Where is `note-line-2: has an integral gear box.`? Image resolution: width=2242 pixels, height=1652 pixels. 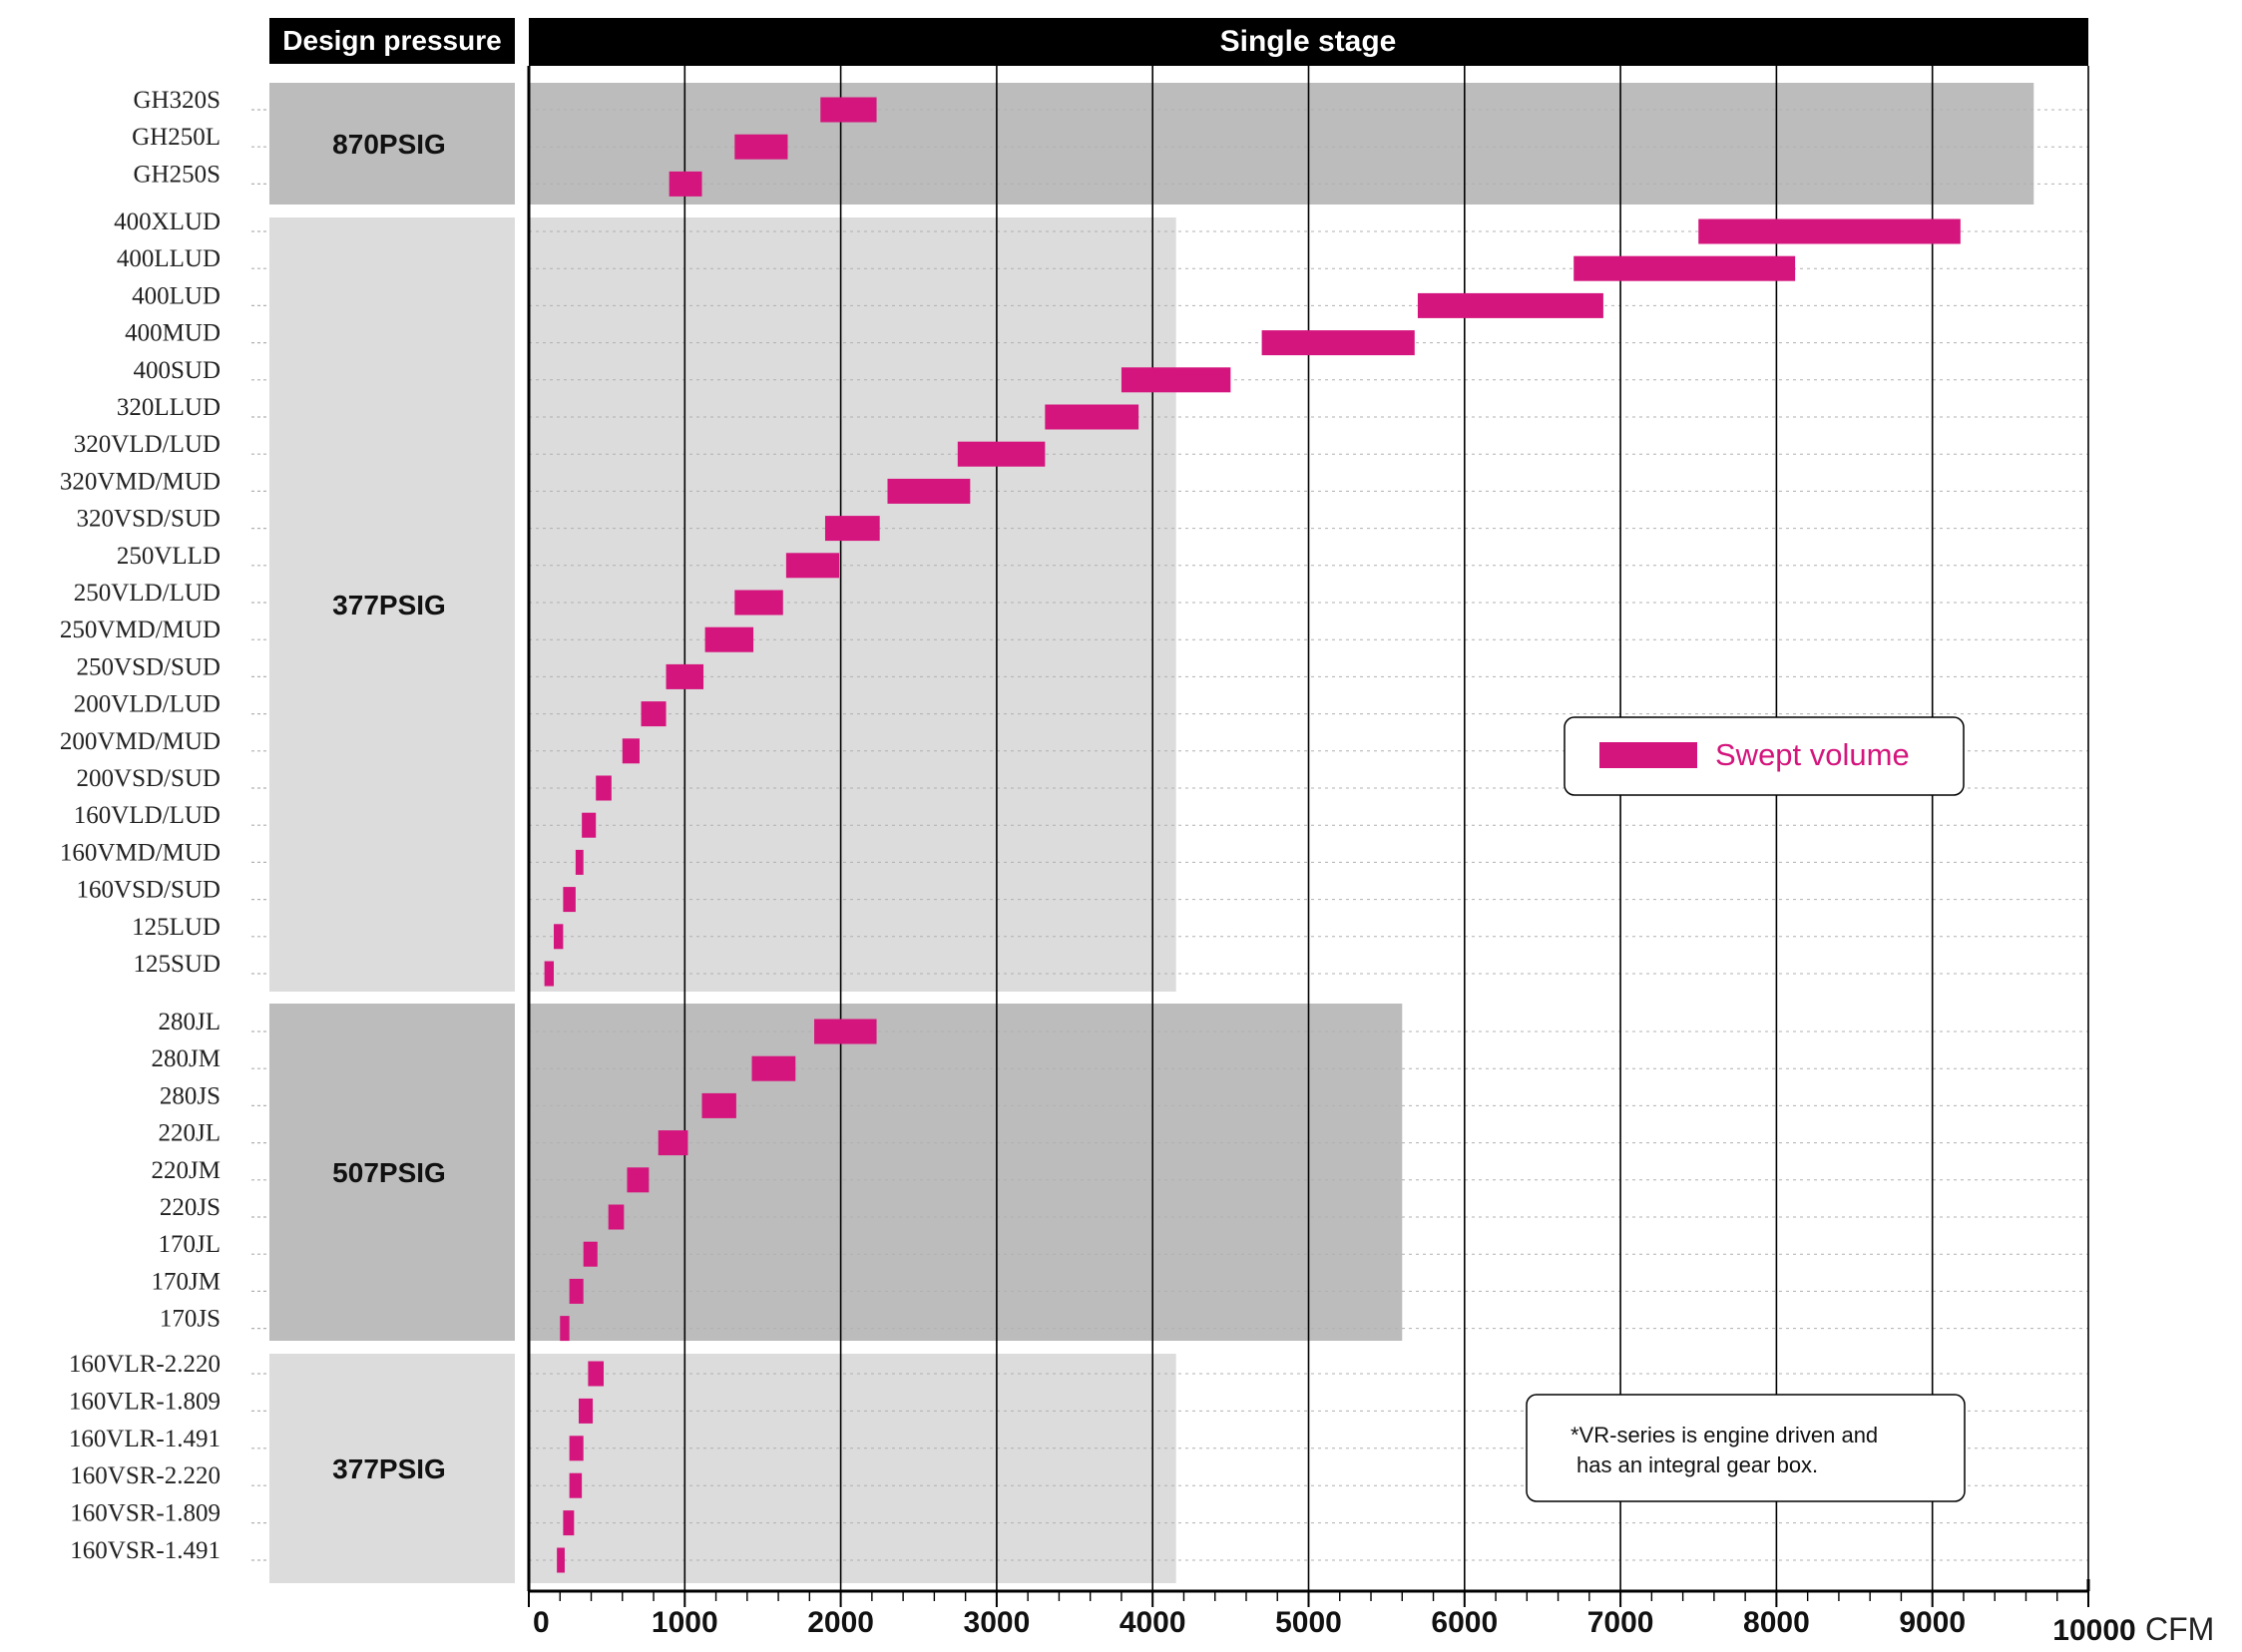
note-line-2: has an integral gear box. is located at coordinates (1697, 1464).